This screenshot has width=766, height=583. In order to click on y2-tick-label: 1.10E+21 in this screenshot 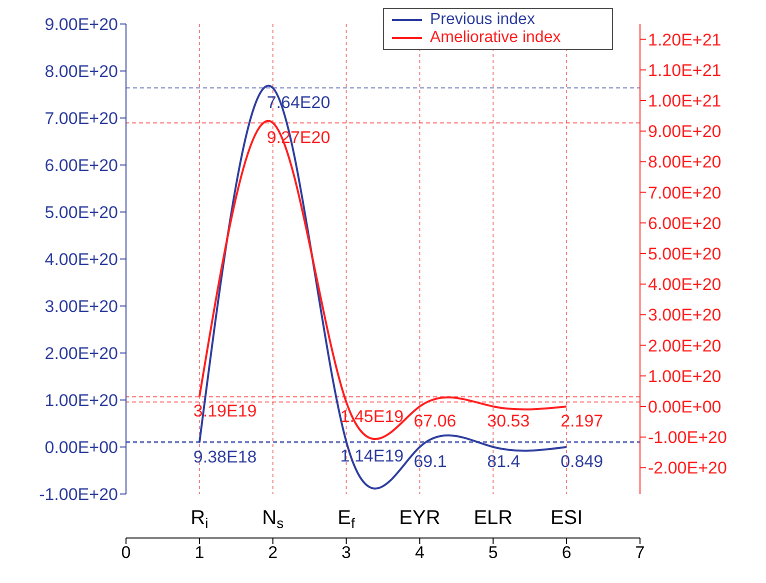, I will do `click(685, 70)`.